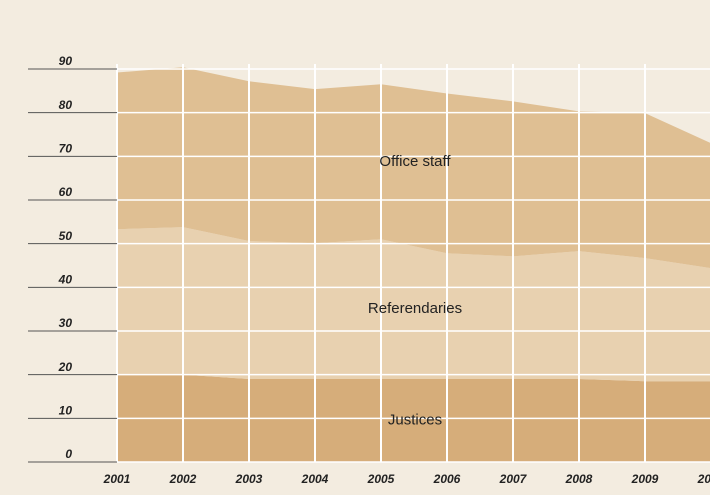 This screenshot has width=710, height=495. I want to click on y-tick-label: 90, so click(66, 61).